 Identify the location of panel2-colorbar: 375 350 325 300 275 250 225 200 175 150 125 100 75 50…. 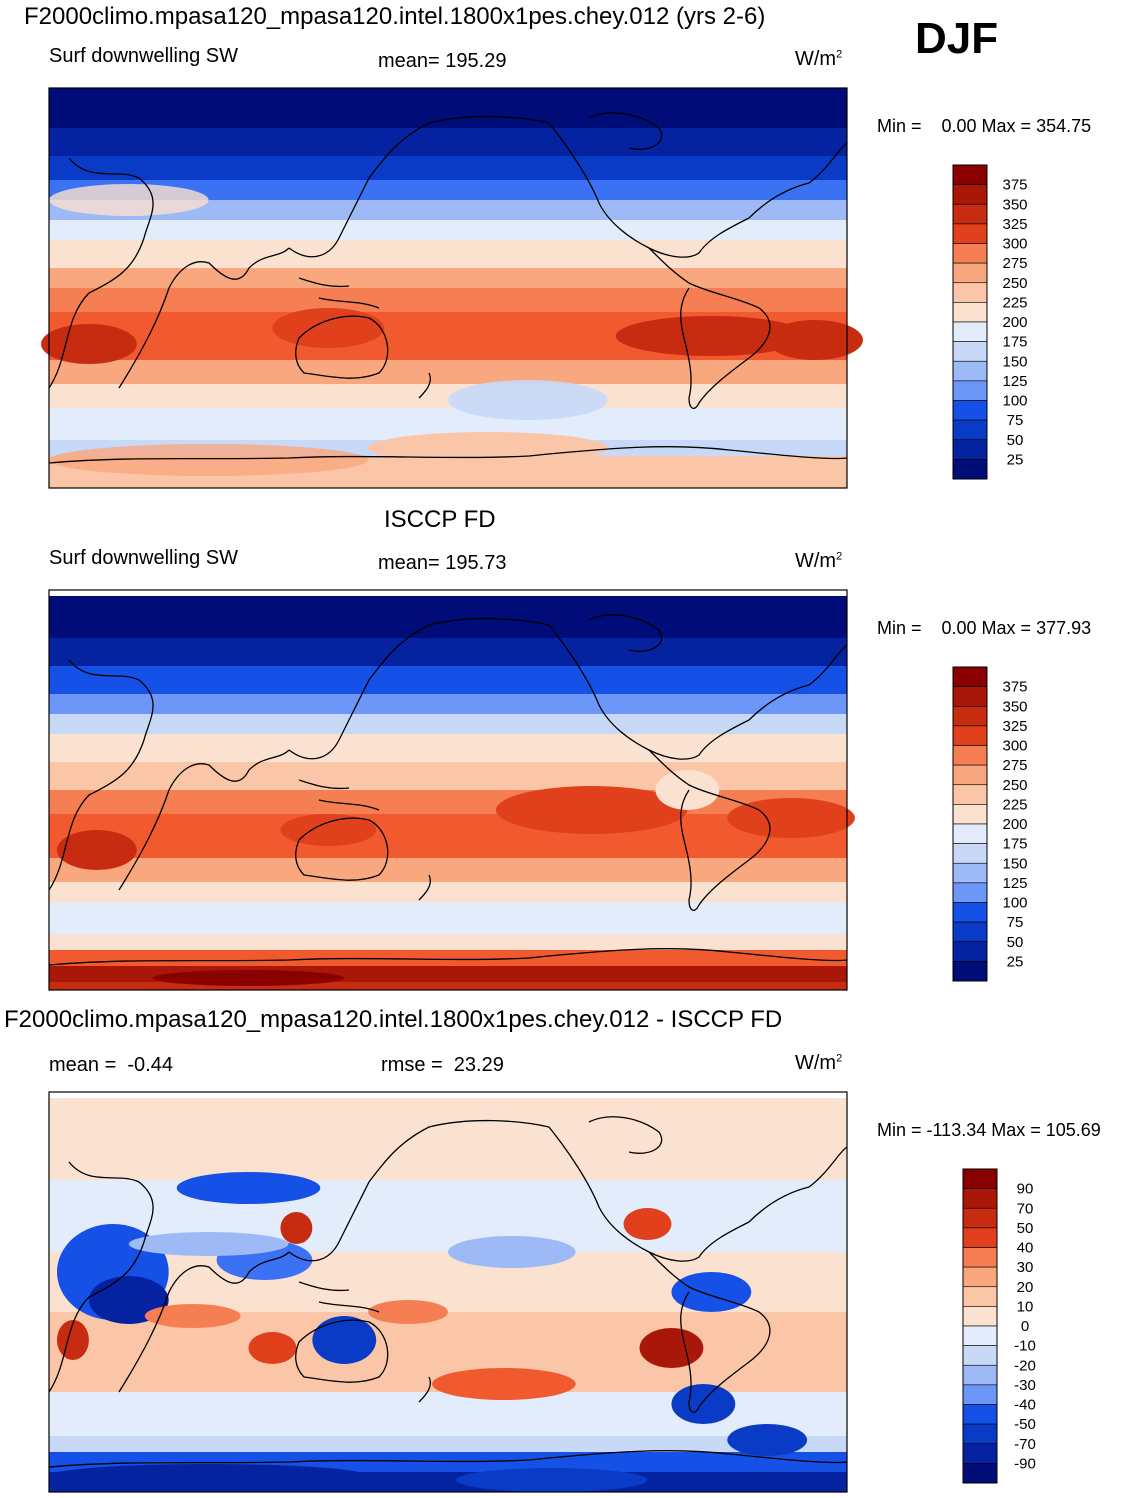
(990, 824).